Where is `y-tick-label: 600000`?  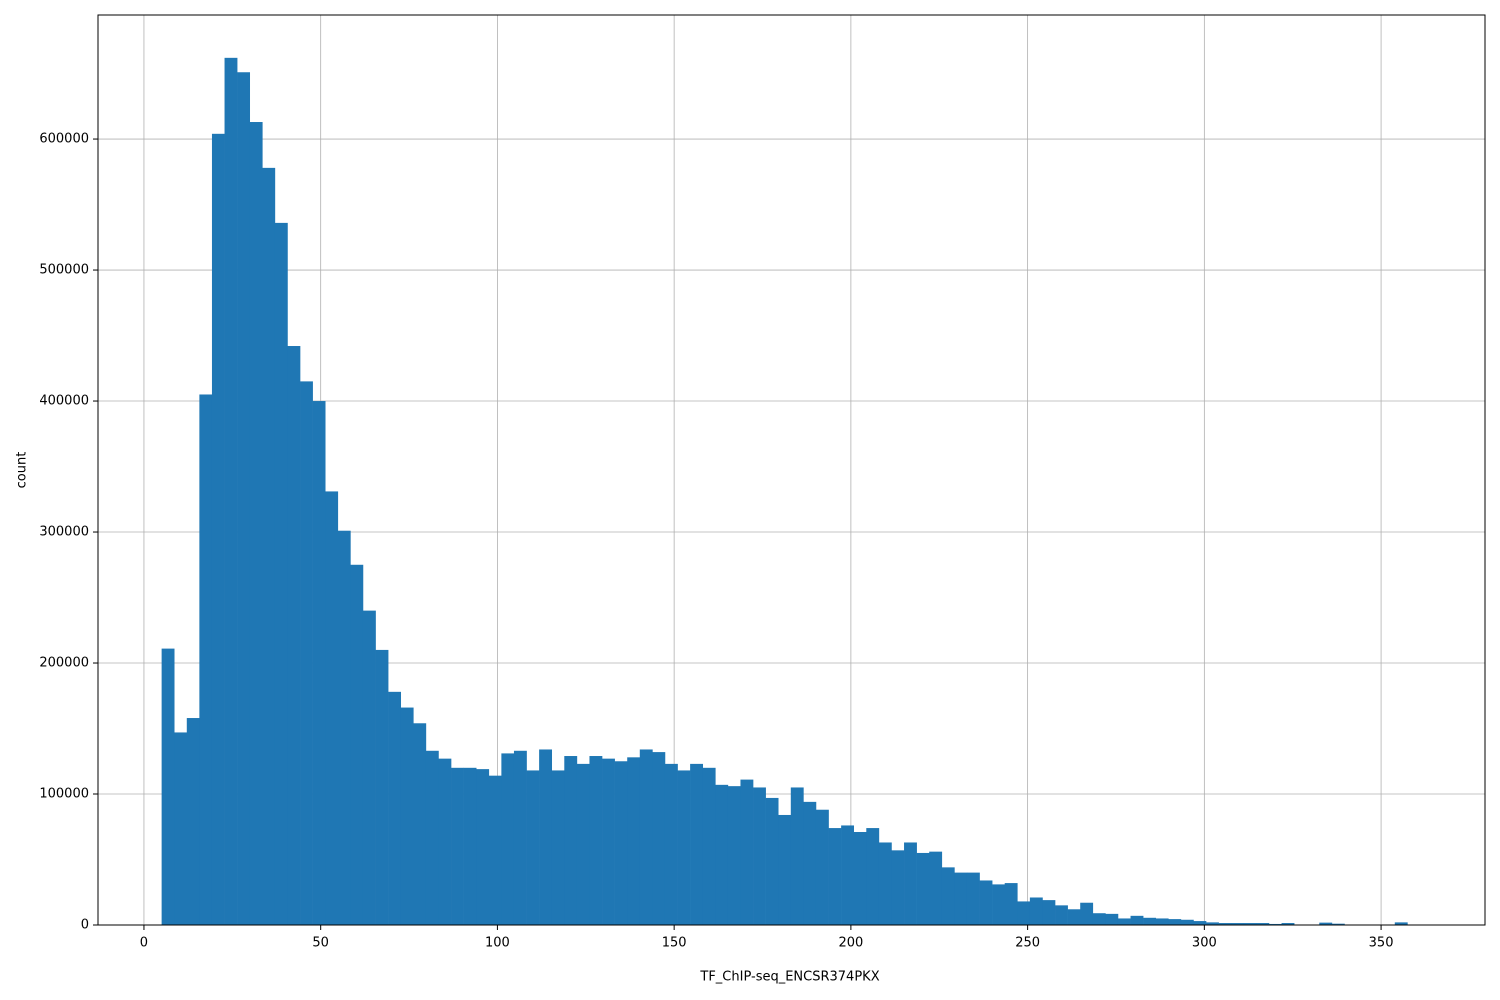
y-tick-label: 600000 is located at coordinates (64, 139).